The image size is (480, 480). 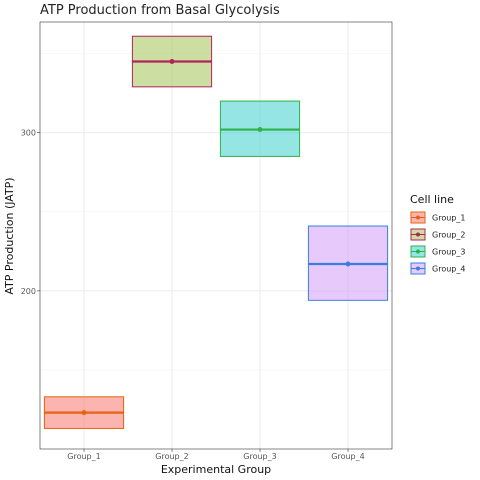 What do you see at coordinates (448, 235) in the screenshot?
I see `legend-label: Group_2` at bounding box center [448, 235].